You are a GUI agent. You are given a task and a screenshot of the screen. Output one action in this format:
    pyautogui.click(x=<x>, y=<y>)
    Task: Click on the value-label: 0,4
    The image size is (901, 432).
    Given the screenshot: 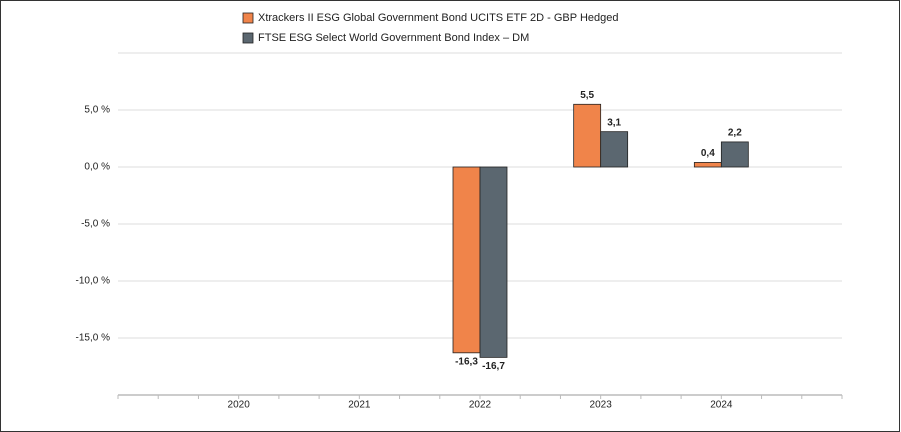 What is the action you would take?
    pyautogui.click(x=708, y=153)
    